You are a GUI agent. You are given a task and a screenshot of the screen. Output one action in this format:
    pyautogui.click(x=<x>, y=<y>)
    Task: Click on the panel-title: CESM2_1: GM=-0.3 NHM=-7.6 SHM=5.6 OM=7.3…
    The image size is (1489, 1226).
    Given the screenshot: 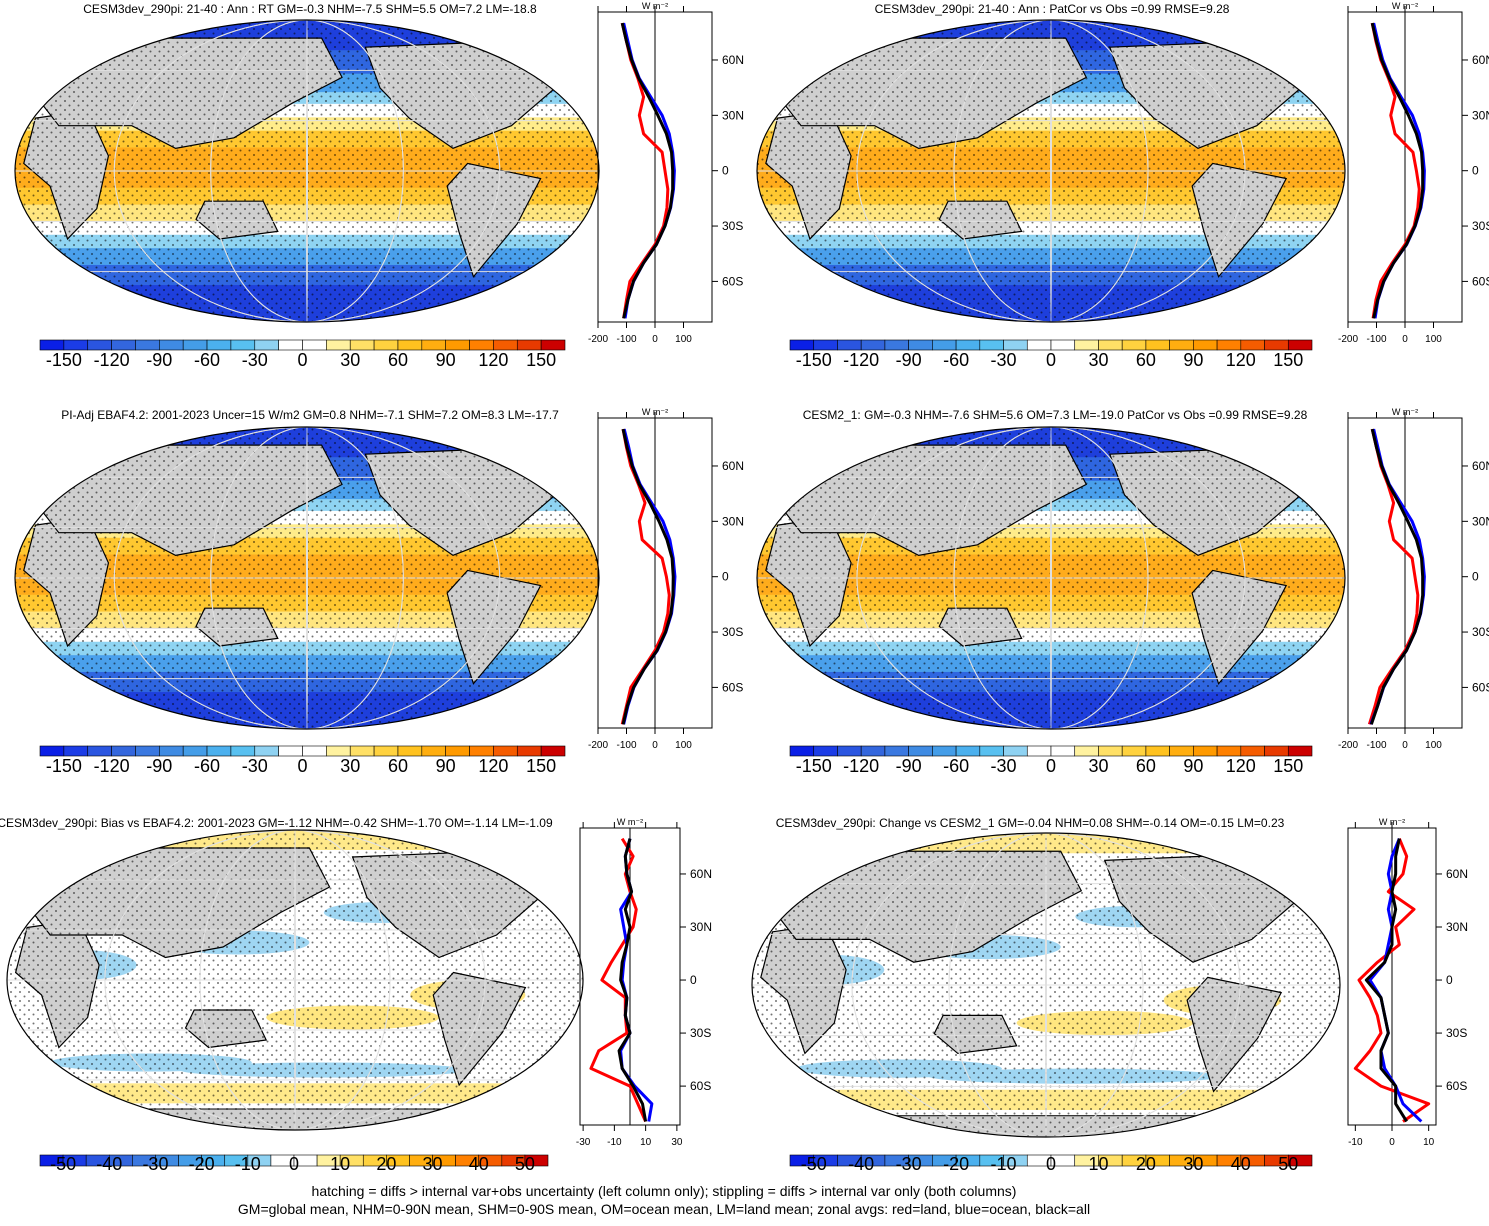 What is the action you would take?
    pyautogui.click(x=1055, y=415)
    